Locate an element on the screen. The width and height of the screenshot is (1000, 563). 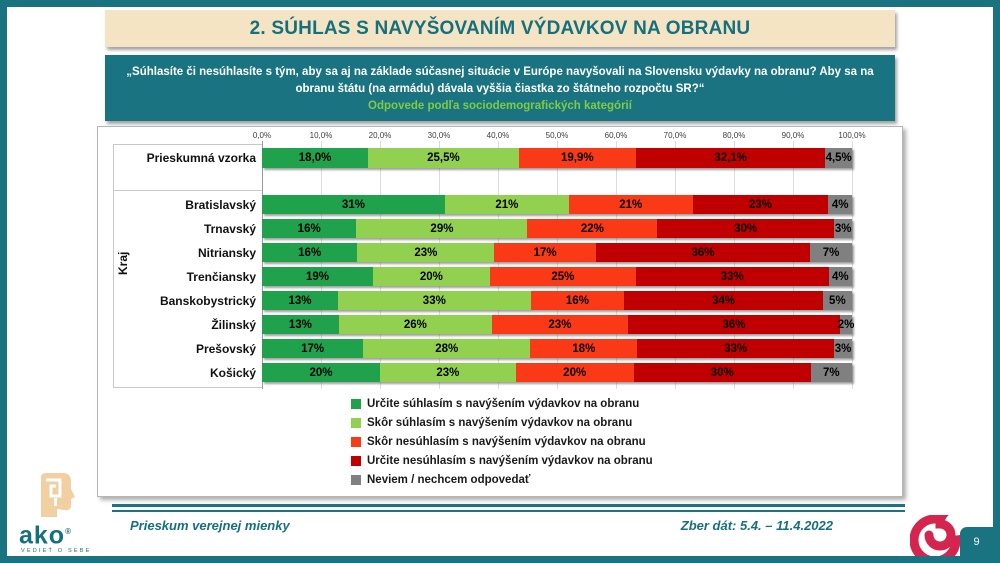
stacked-bar: 13% 26% 23% 36% 2% is located at coordinates (558, 324).